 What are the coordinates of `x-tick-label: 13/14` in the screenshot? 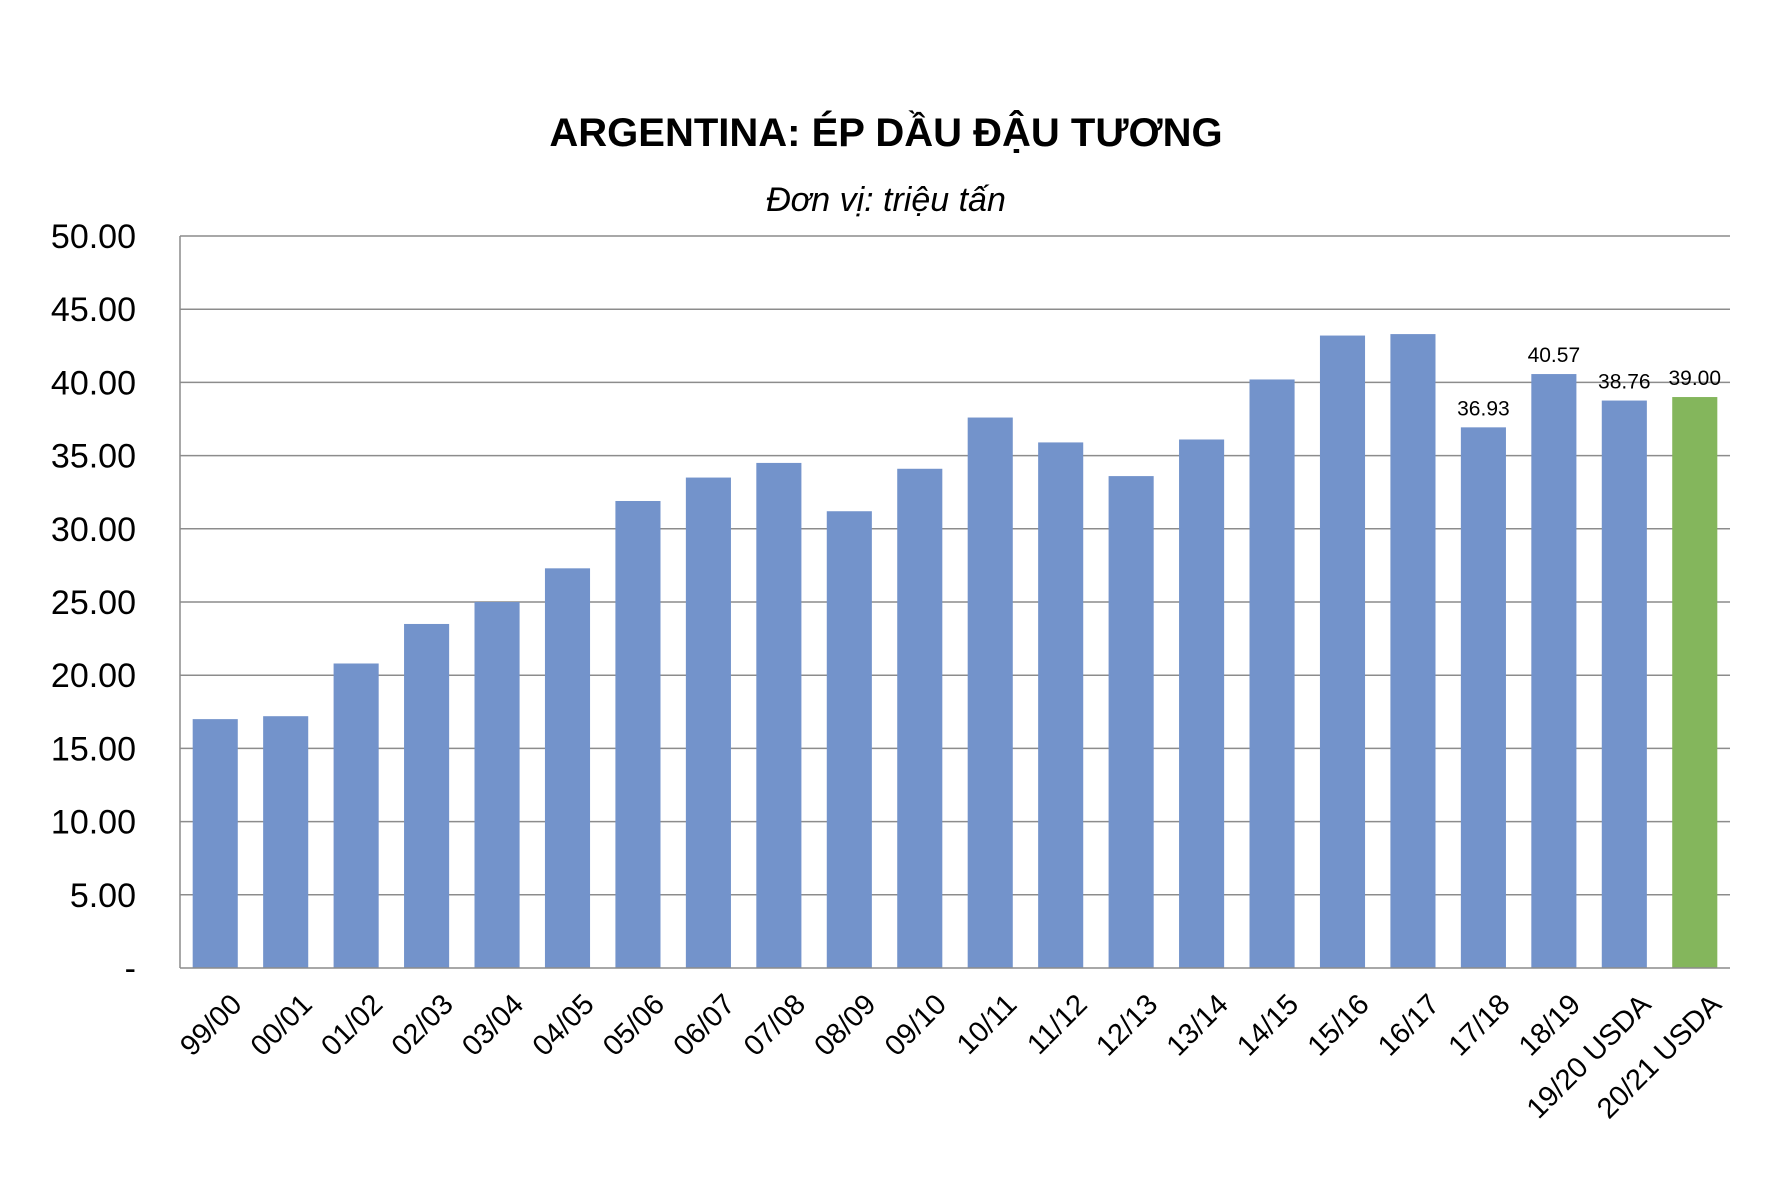 It's located at (1198, 1025).